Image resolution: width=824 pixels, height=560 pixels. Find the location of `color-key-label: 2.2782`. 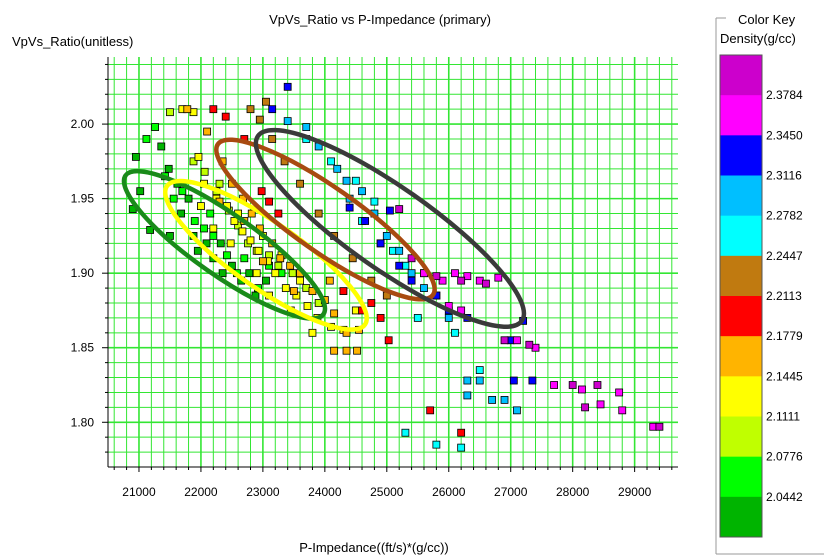

color-key-label: 2.2782 is located at coordinates (784, 216).